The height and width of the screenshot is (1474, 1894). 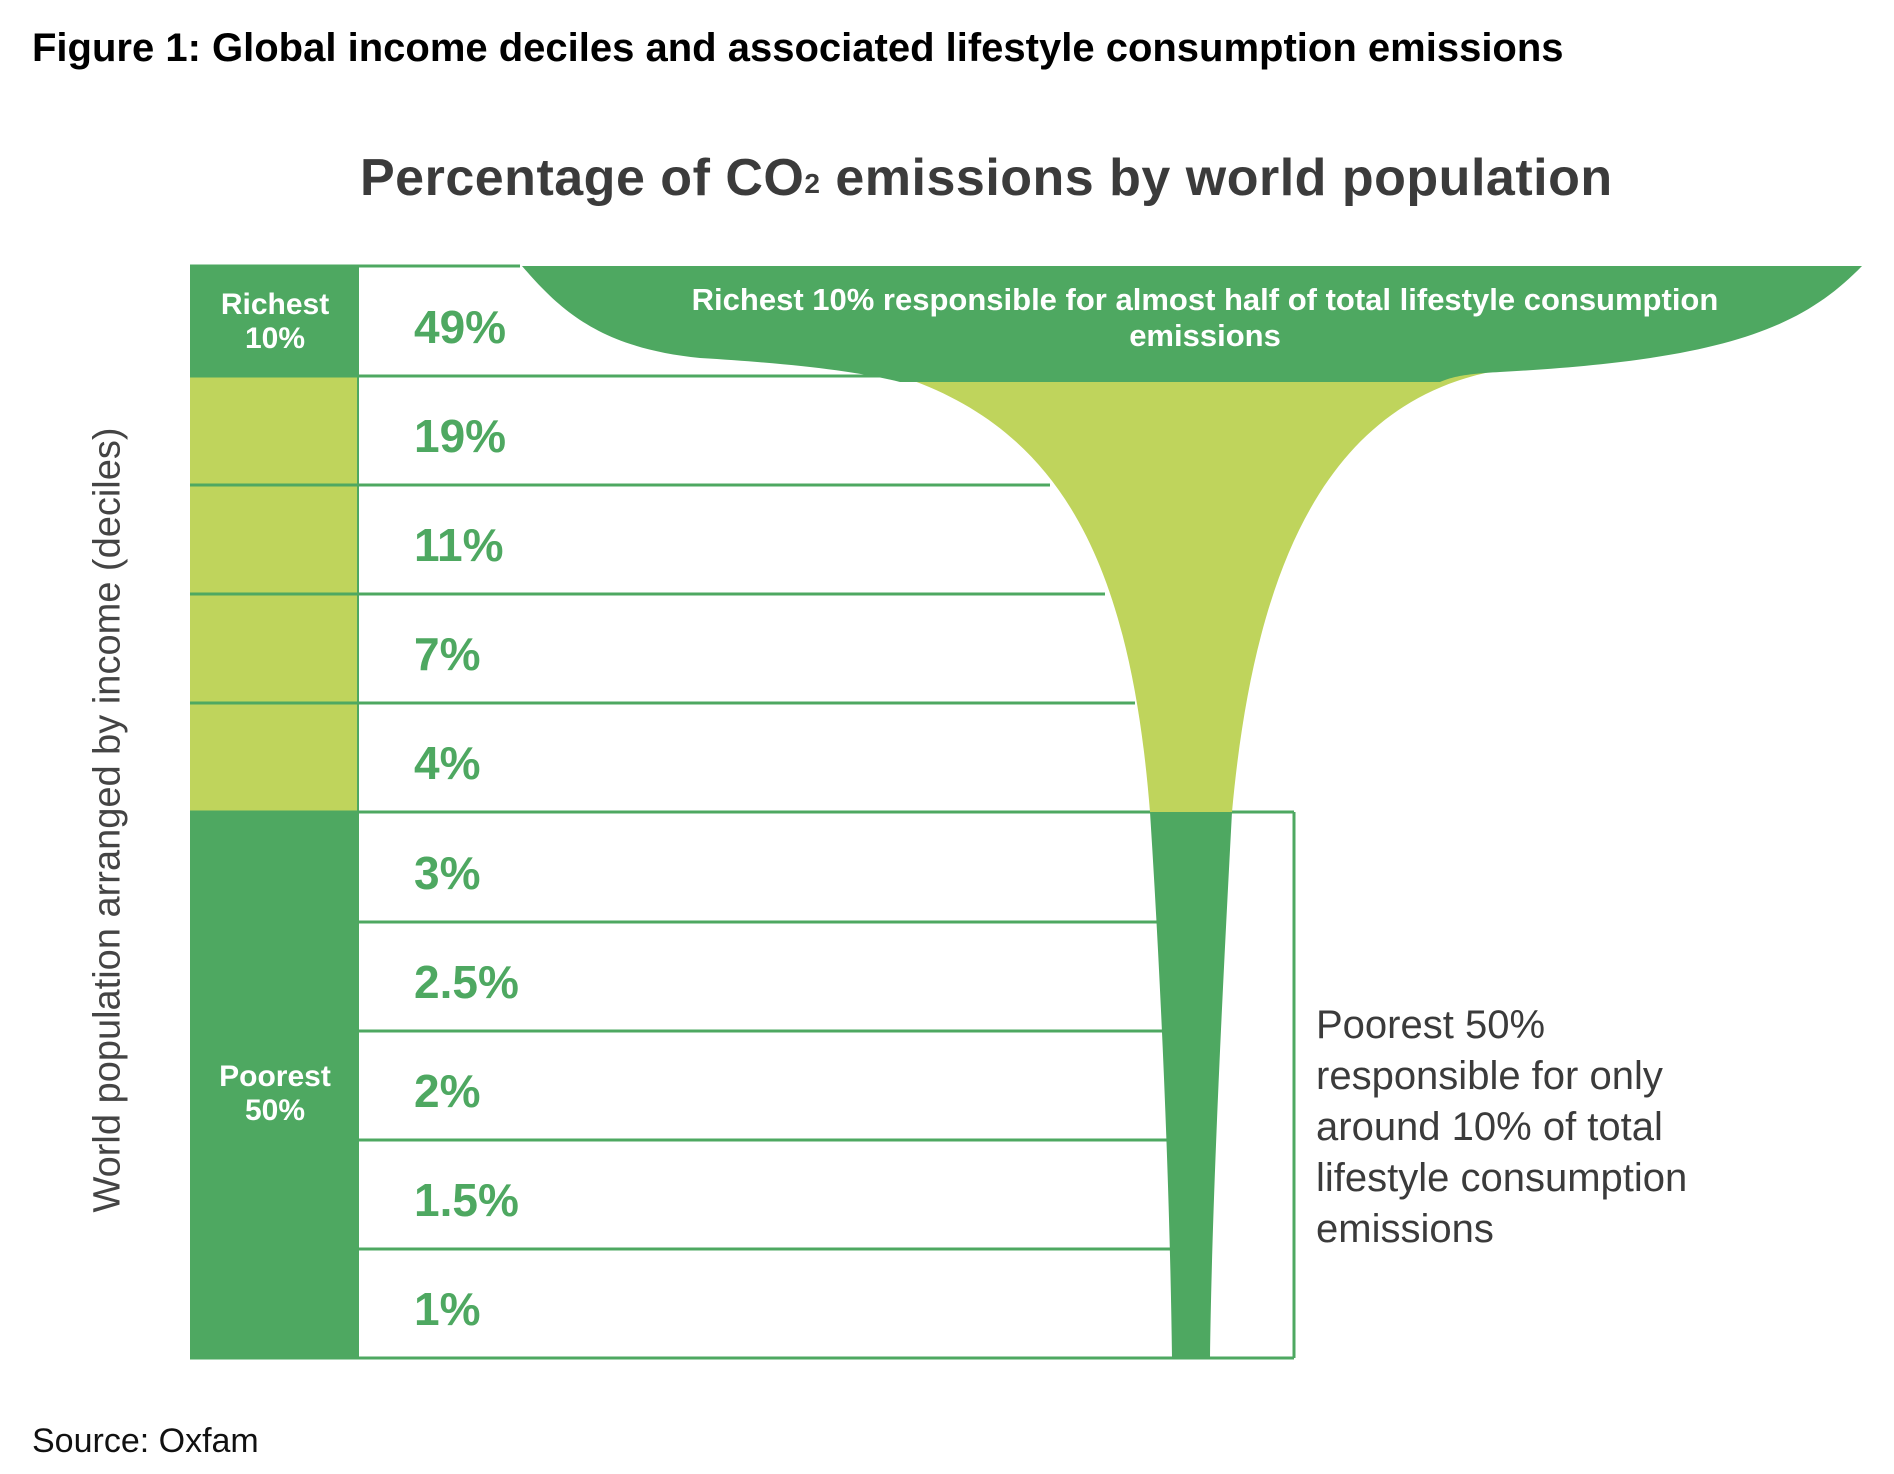 I want to click on row-value-decile-4: 2.5%, so click(x=466, y=982).